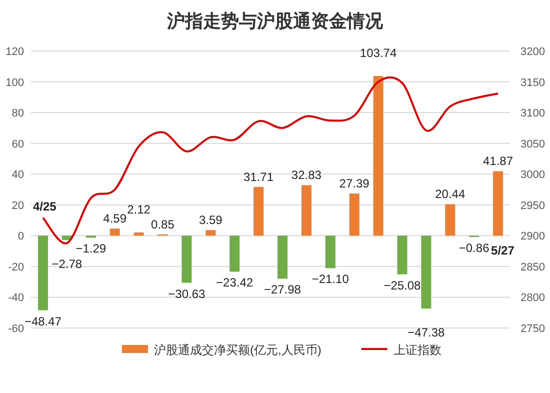 The height and width of the screenshot is (393, 550). What do you see at coordinates (532, 52) in the screenshot?
I see `y2-tick-label: 3200` at bounding box center [532, 52].